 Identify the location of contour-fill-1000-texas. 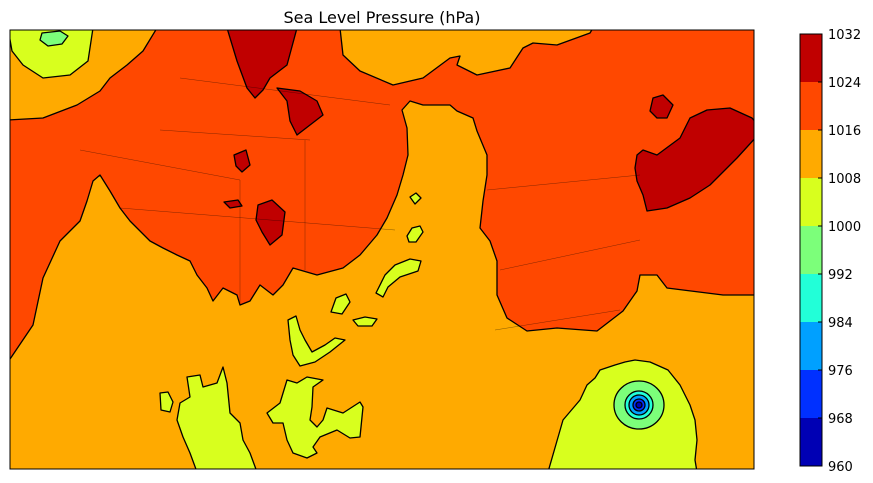
(315, 417).